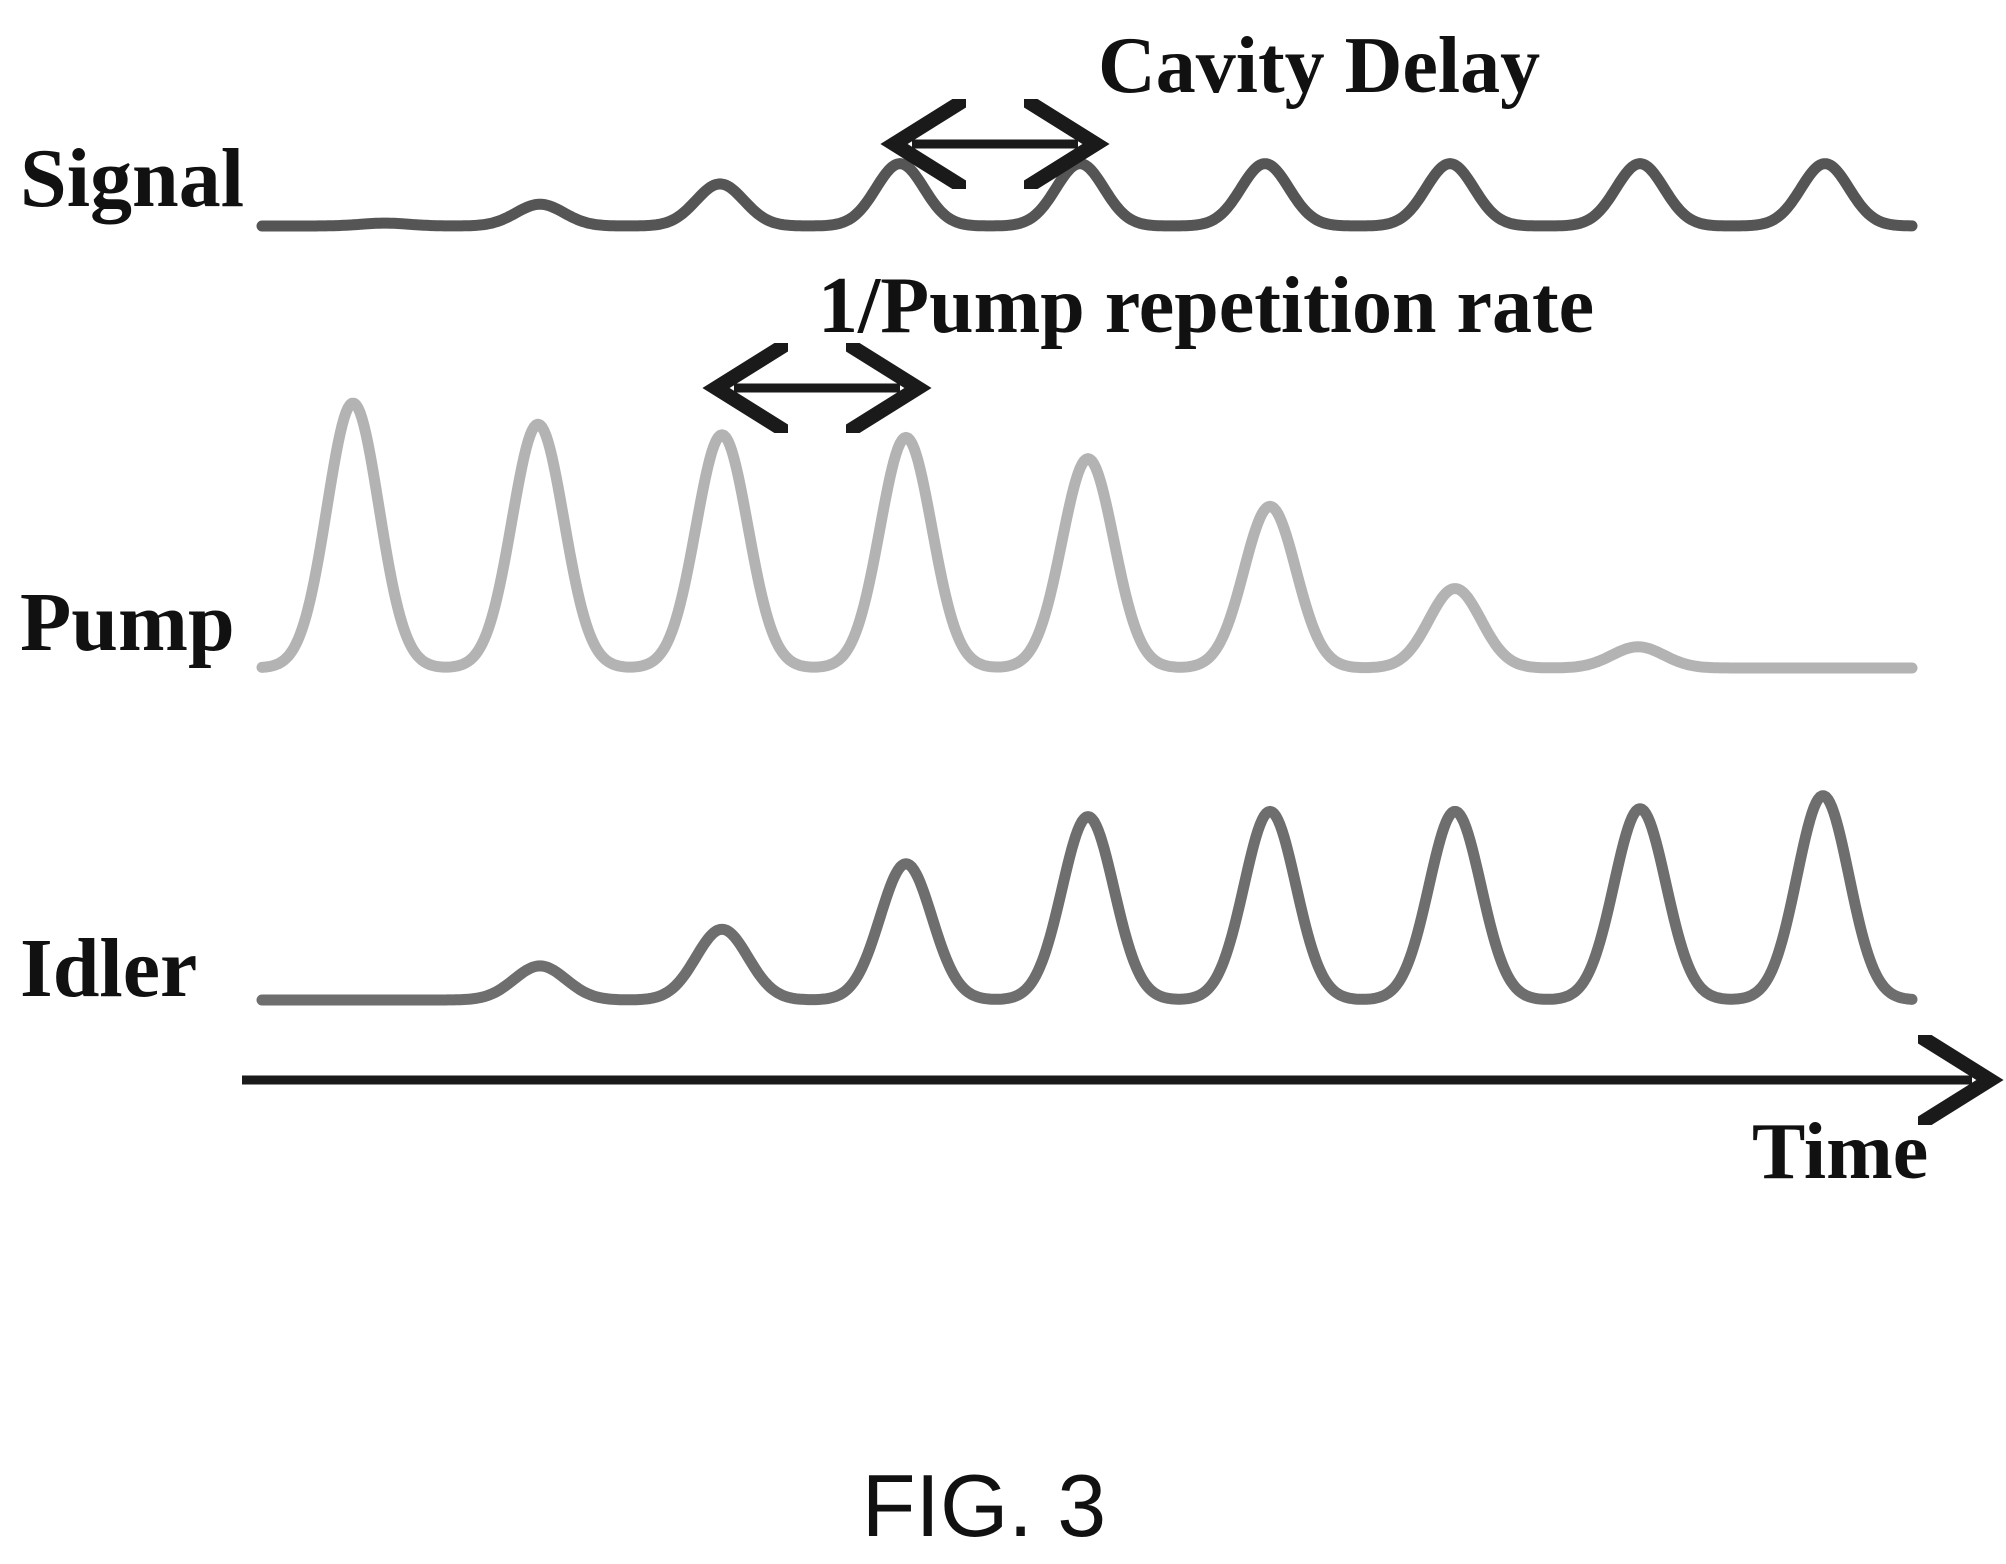 The image size is (2006, 1564). What do you see at coordinates (1087, 898) in the screenshot?
I see `idler-trace` at bounding box center [1087, 898].